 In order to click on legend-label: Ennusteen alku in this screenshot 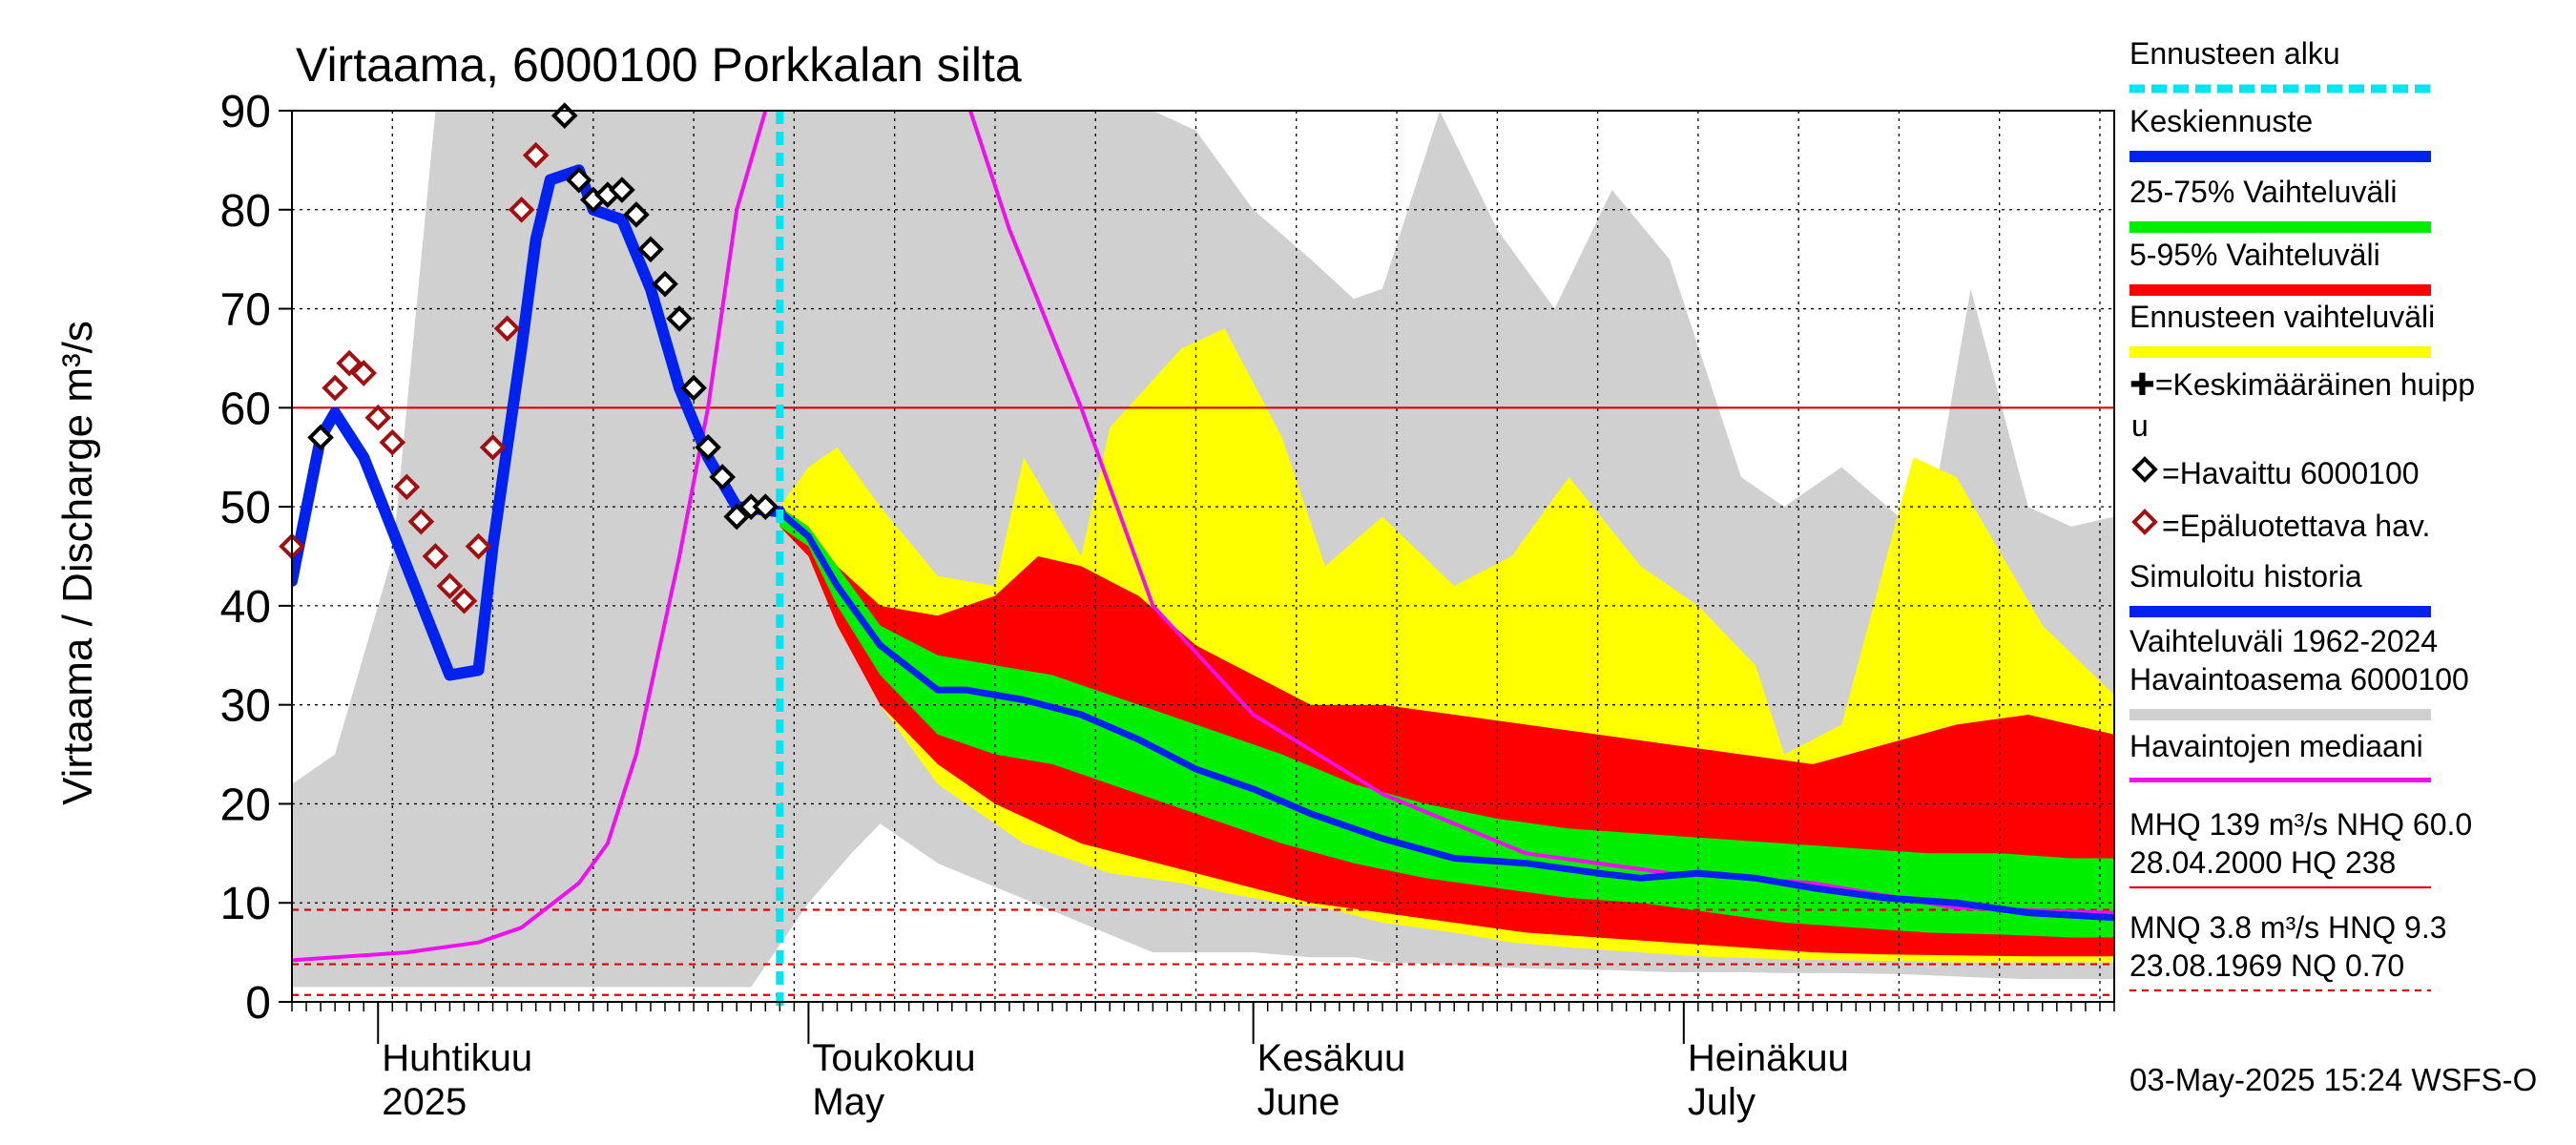, I will do `click(2234, 53)`.